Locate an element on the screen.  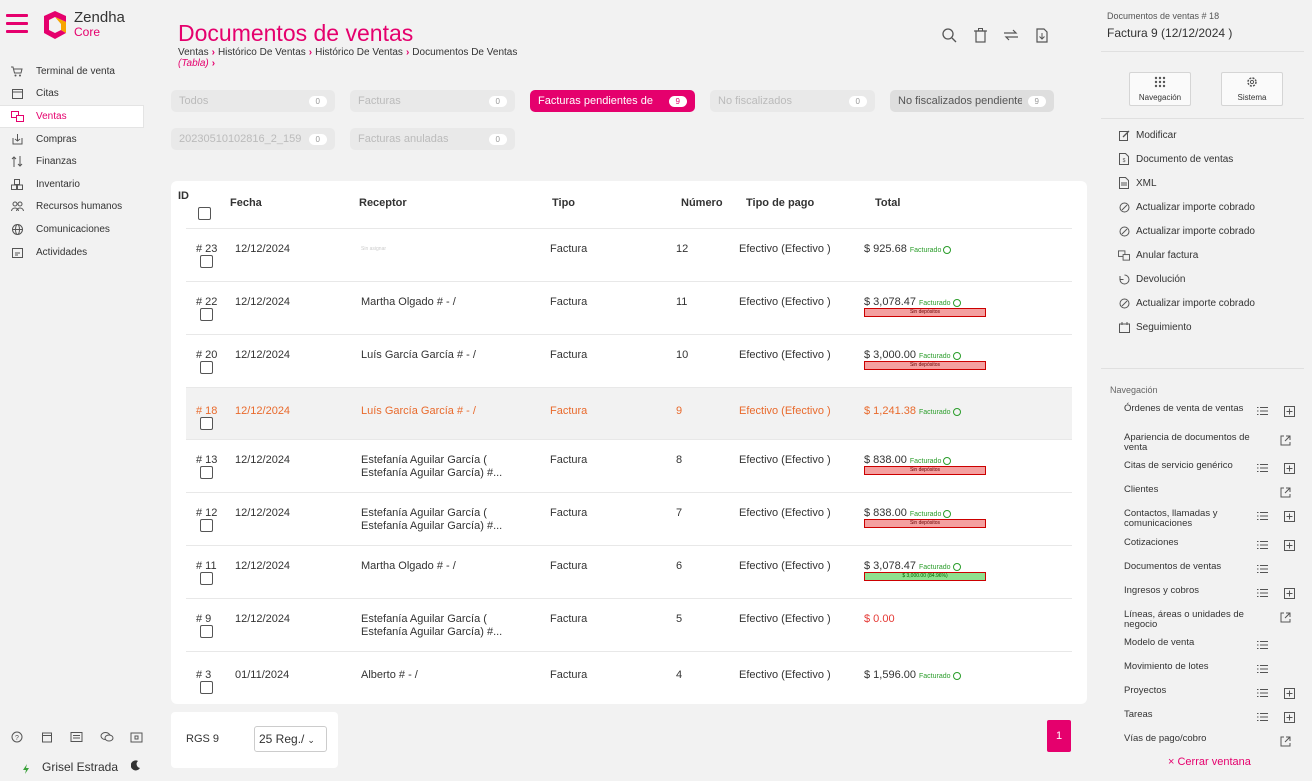
sidebar-item-inventario: Inventario is located at coordinates (74, 184).